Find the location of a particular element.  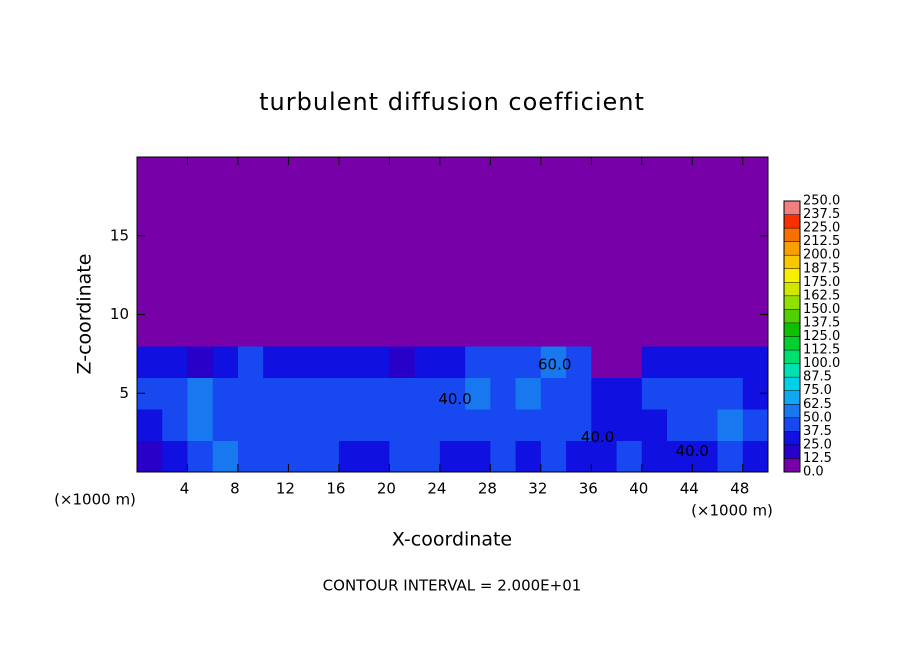

colorbar-tick-label: 175.0 is located at coordinates (821, 282).